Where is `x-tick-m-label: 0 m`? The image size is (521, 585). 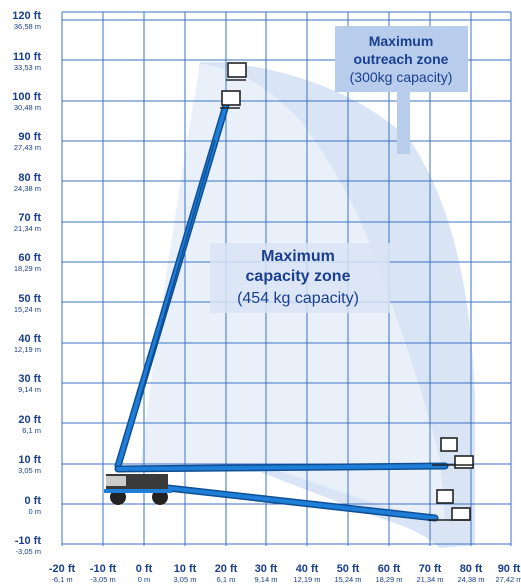 x-tick-m-label: 0 m is located at coordinates (144, 579).